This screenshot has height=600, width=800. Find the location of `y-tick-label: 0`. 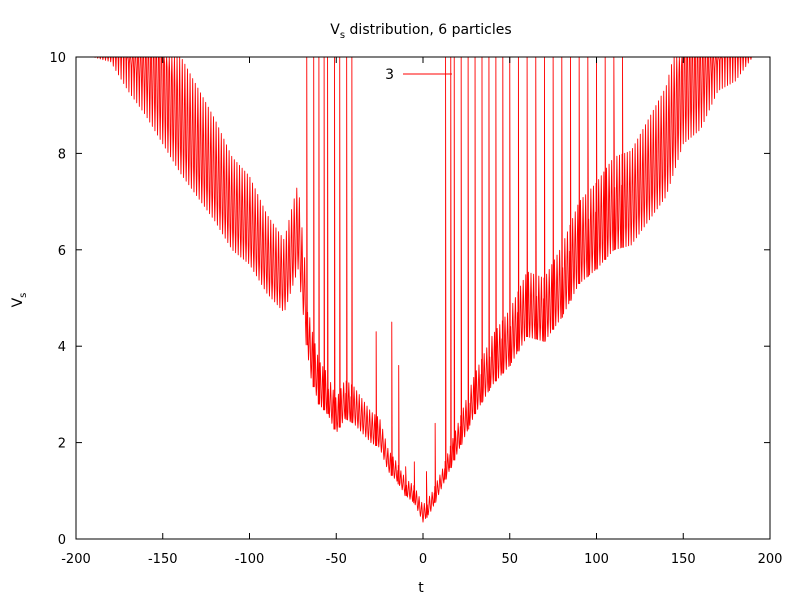

y-tick-label: 0 is located at coordinates (62, 540).